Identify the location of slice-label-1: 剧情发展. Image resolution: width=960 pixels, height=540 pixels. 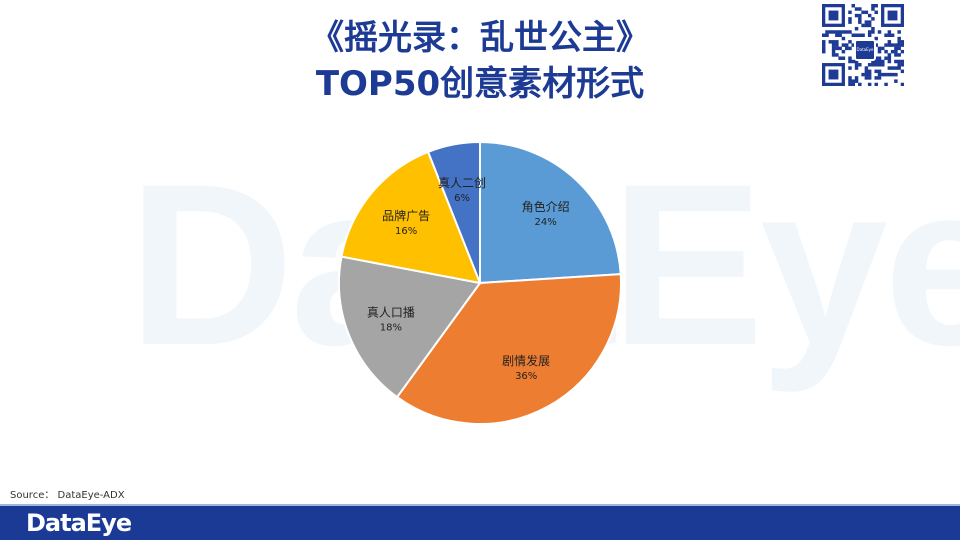
(526, 360).